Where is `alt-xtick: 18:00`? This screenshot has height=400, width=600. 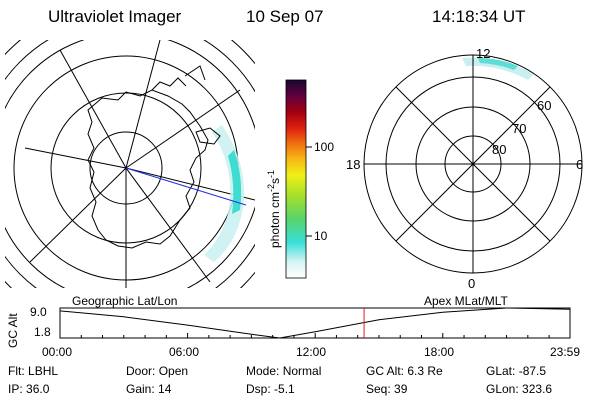 alt-xtick: 18:00 is located at coordinates (439, 352).